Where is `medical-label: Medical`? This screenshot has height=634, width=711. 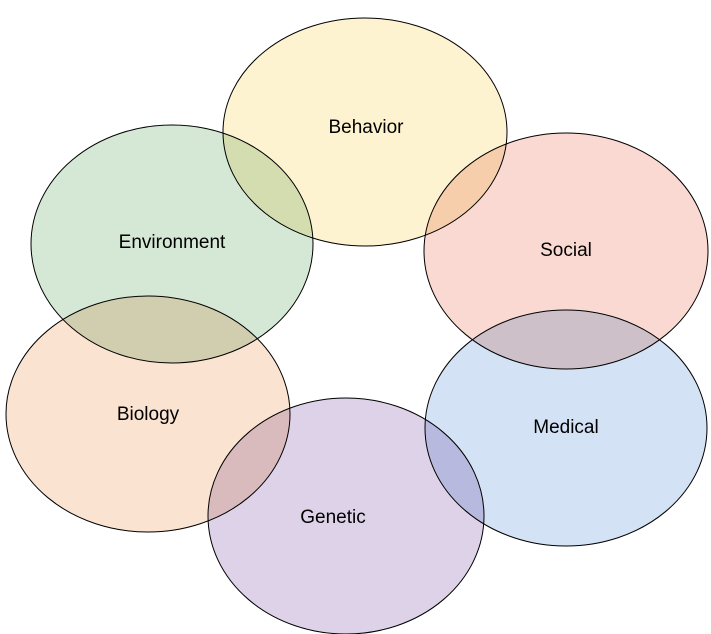 medical-label: Medical is located at coordinates (565, 427).